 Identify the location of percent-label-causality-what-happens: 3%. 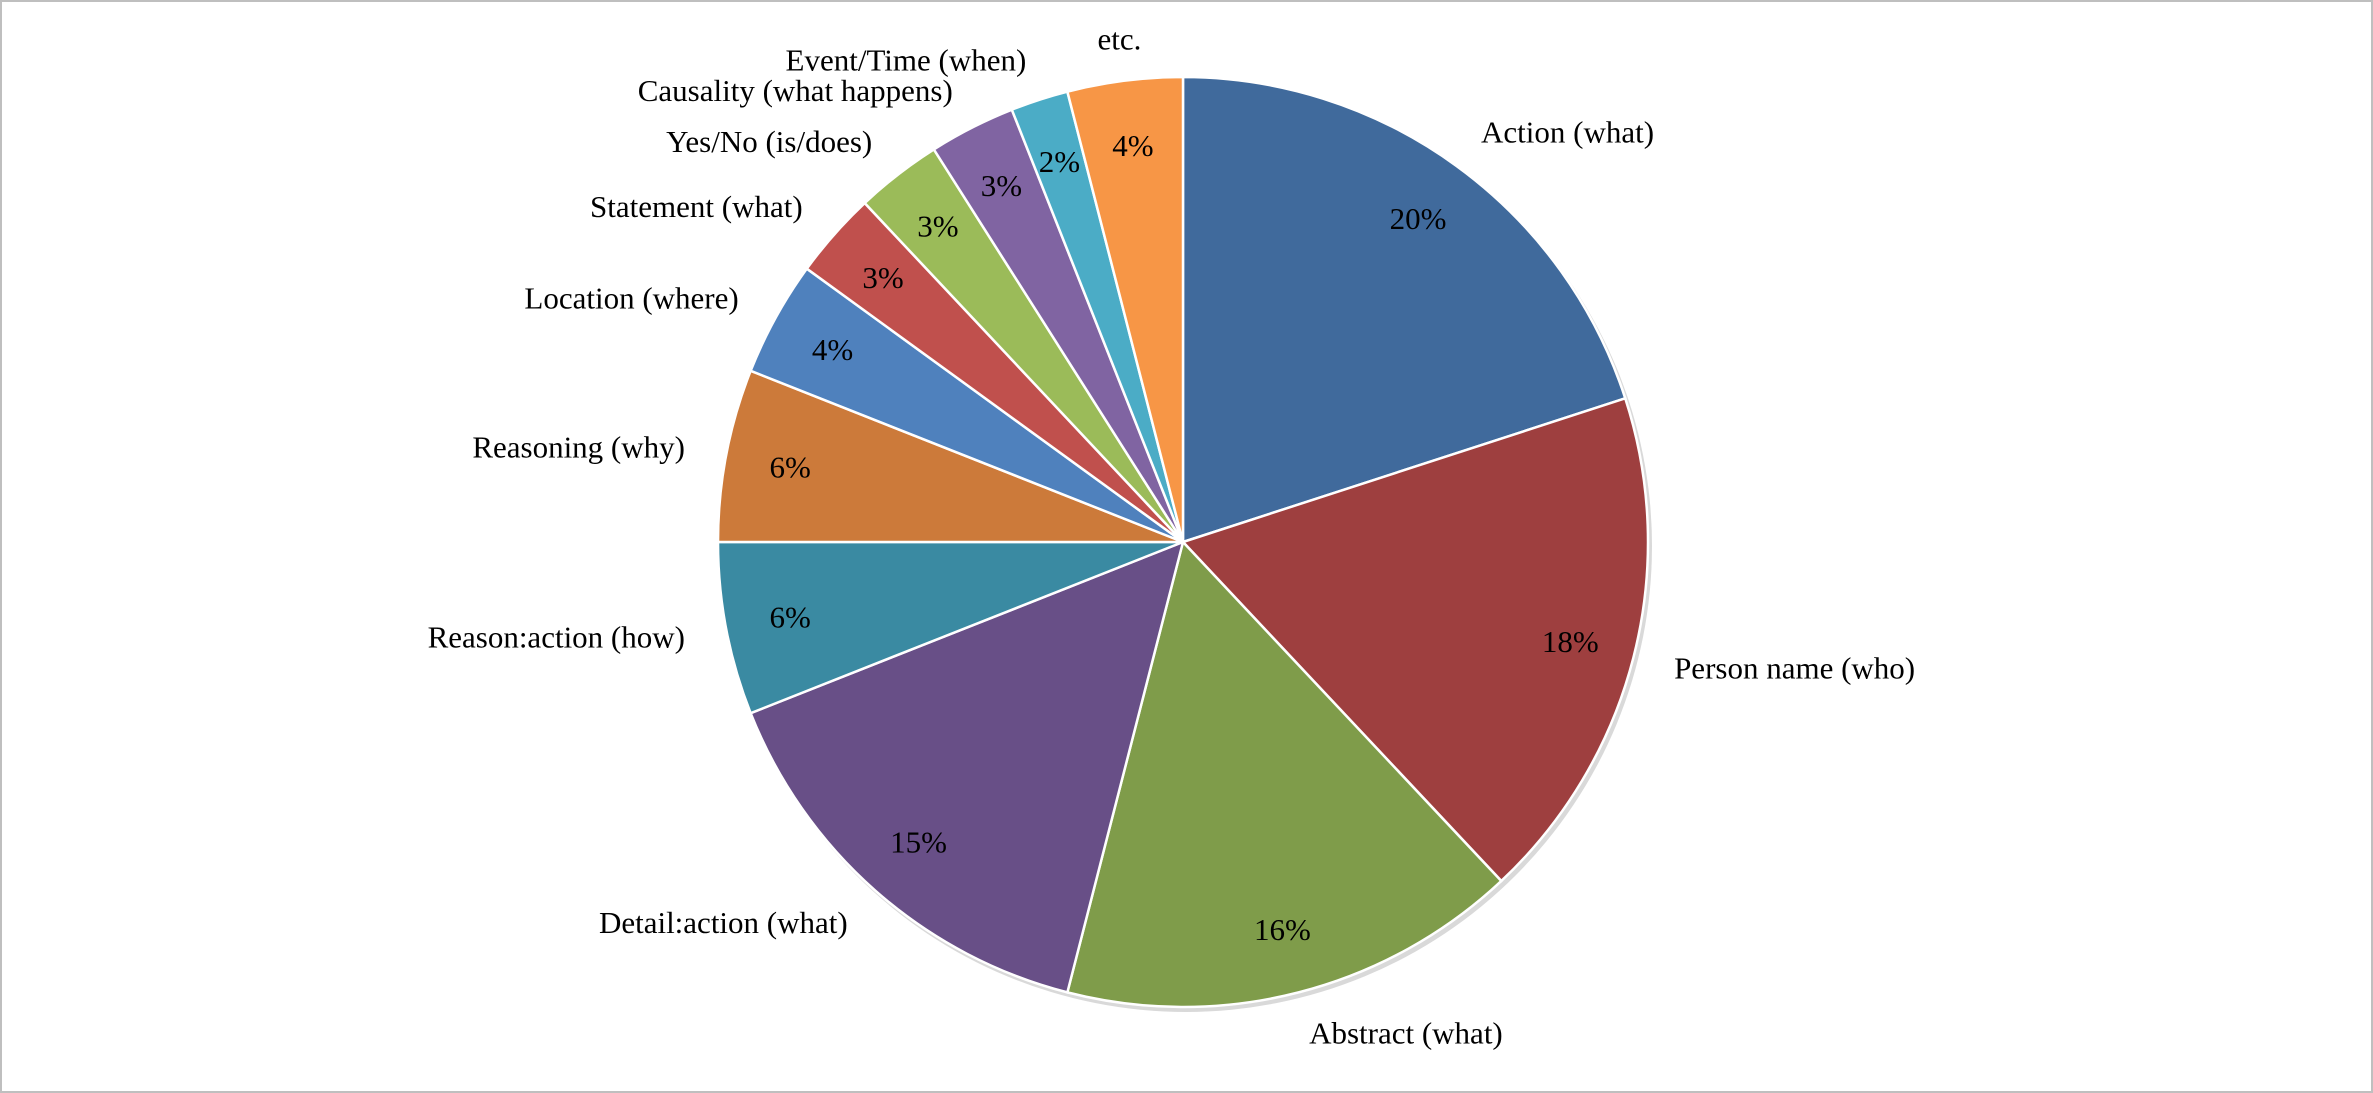
(1001, 185).